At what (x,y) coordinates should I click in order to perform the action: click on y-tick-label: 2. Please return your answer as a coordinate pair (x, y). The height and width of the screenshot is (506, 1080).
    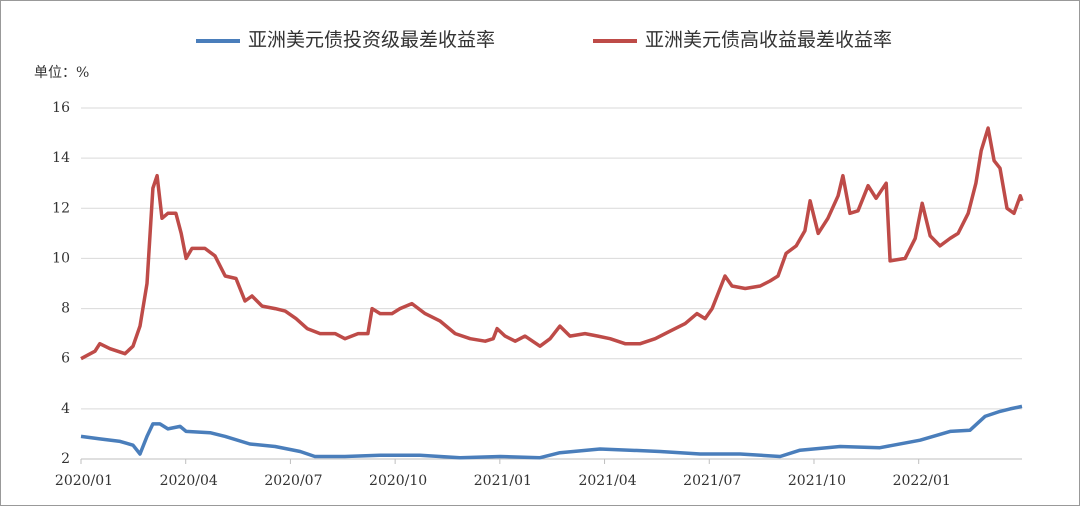
    Looking at the image, I should click on (65, 459).